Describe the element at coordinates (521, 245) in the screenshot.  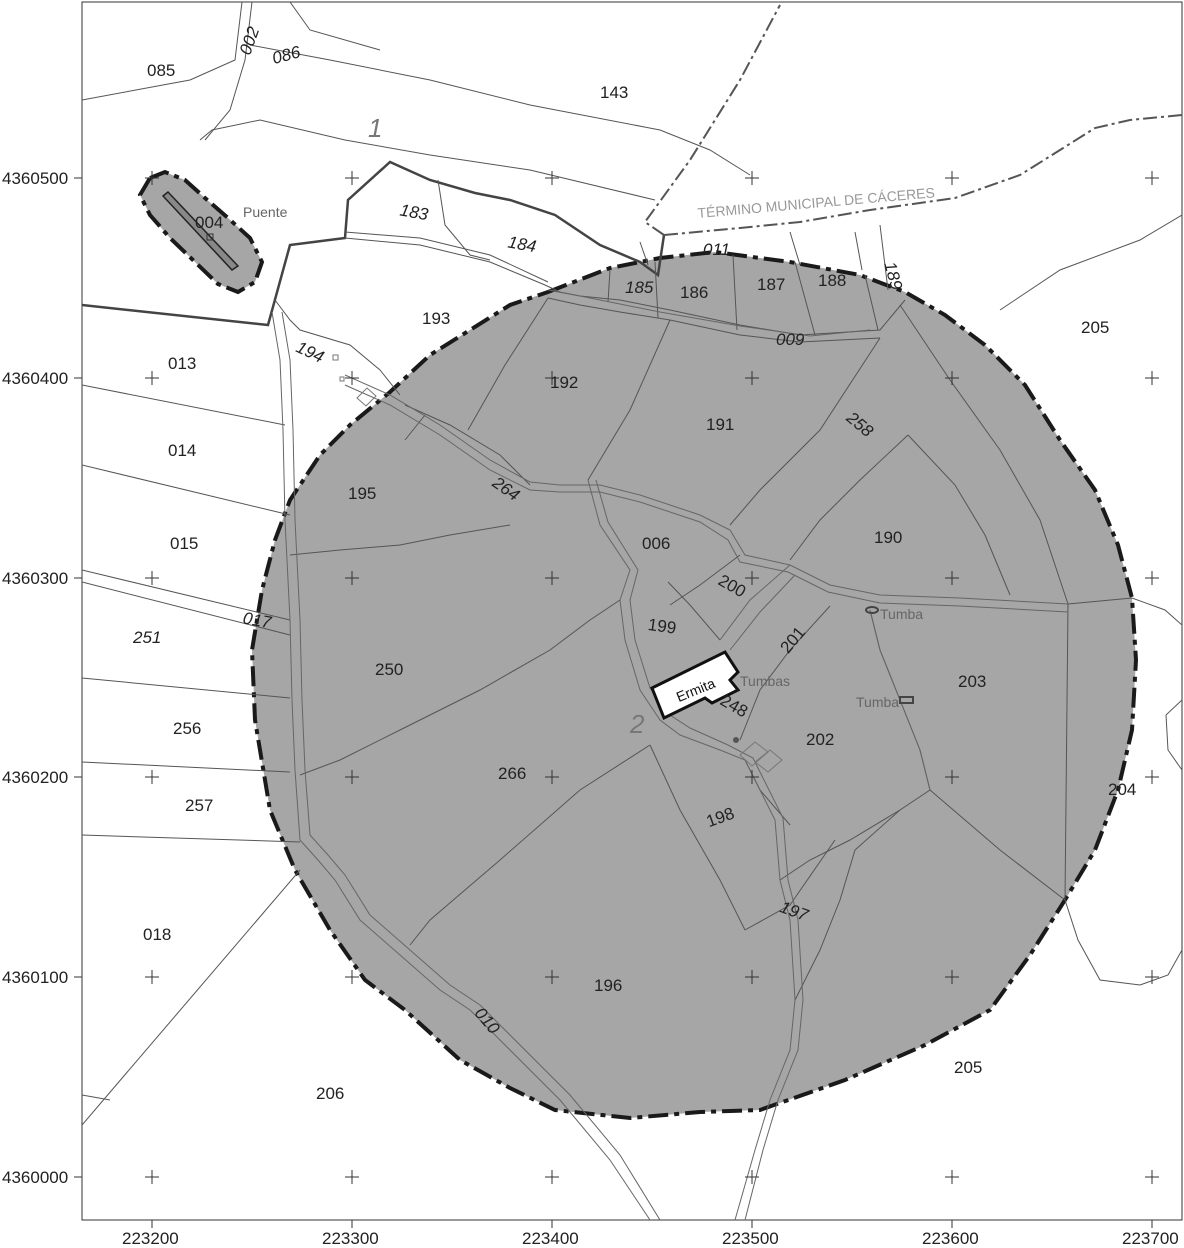
I see `parcel-label: 184` at that location.